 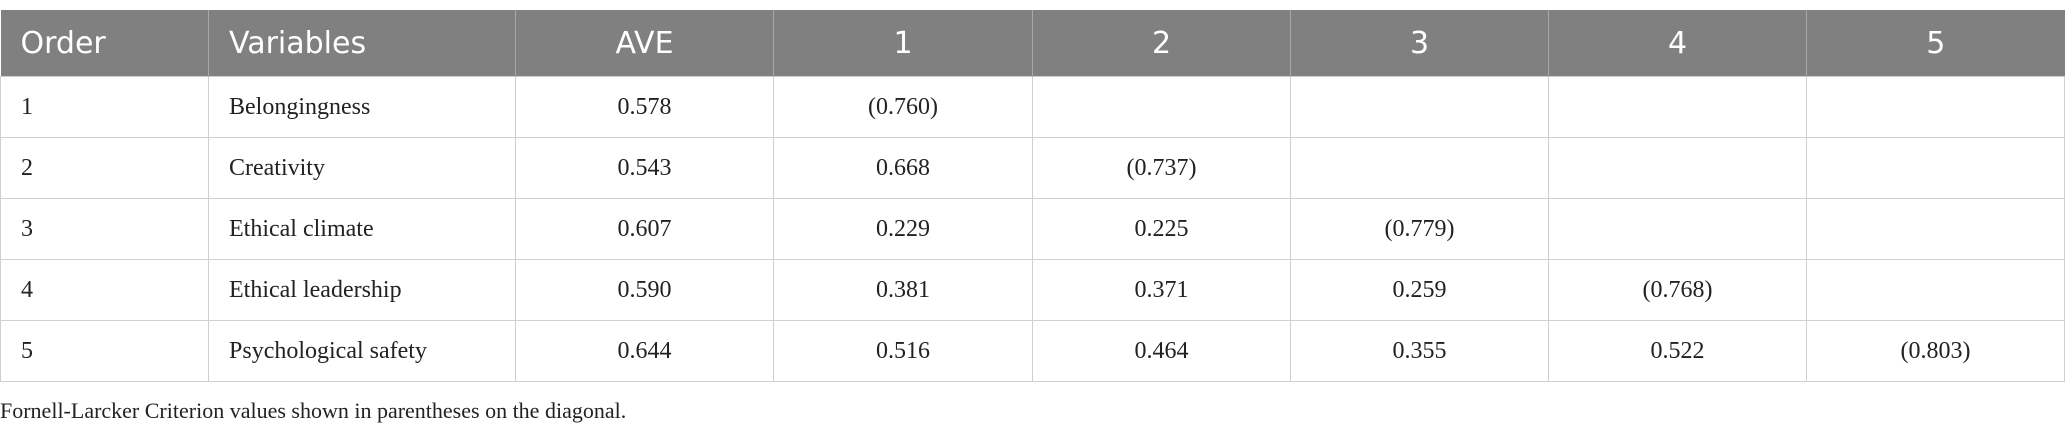 I want to click on table-cell: (0.803), so click(x=1935, y=351).